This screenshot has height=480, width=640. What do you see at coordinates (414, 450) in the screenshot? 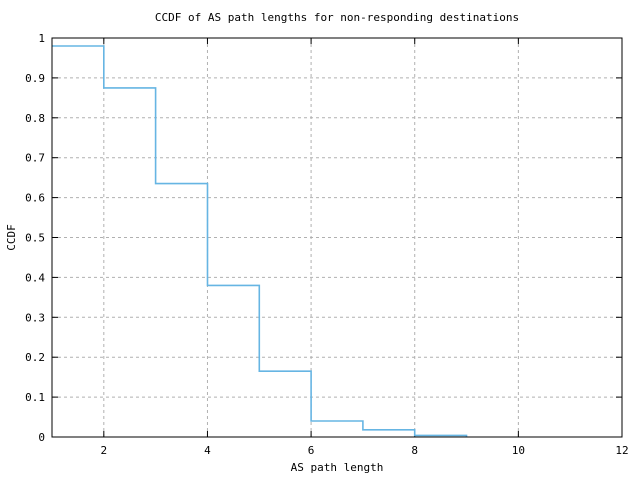
I see `x-tick-label: 8` at bounding box center [414, 450].